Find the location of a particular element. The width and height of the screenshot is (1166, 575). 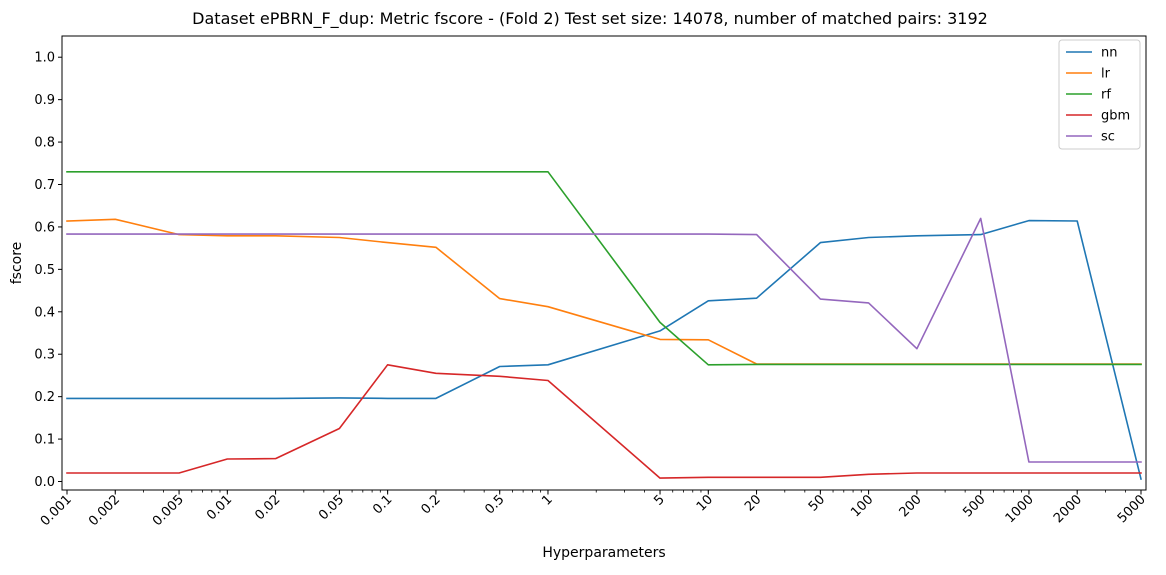

x-tick-label: 0.05 is located at coordinates (331, 507).